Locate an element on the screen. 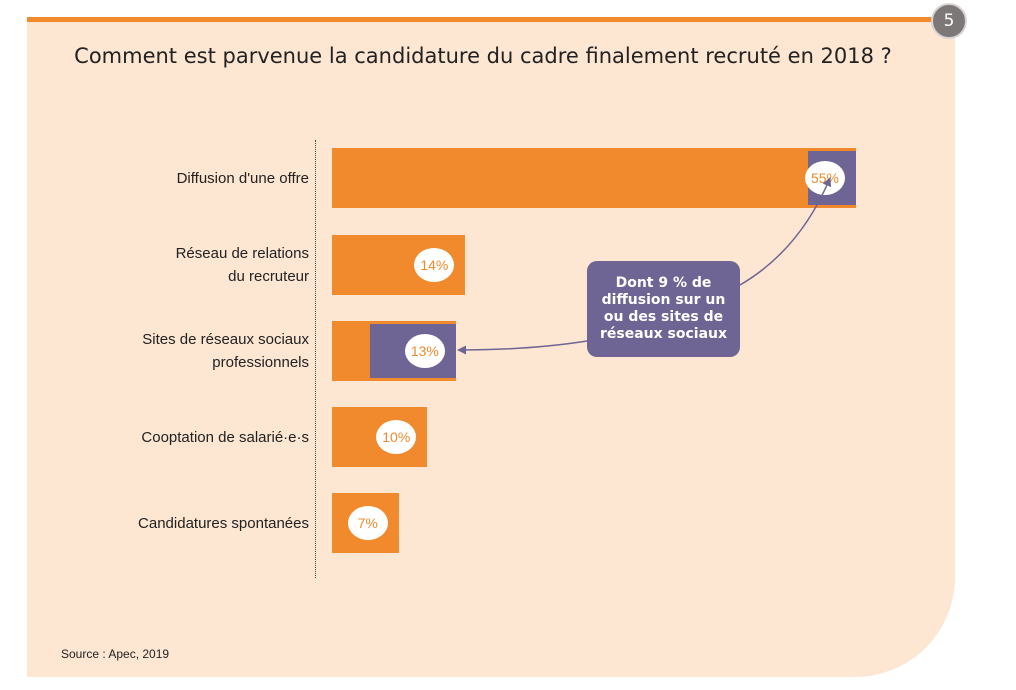  category-label-line: du recruteur is located at coordinates (268, 276).